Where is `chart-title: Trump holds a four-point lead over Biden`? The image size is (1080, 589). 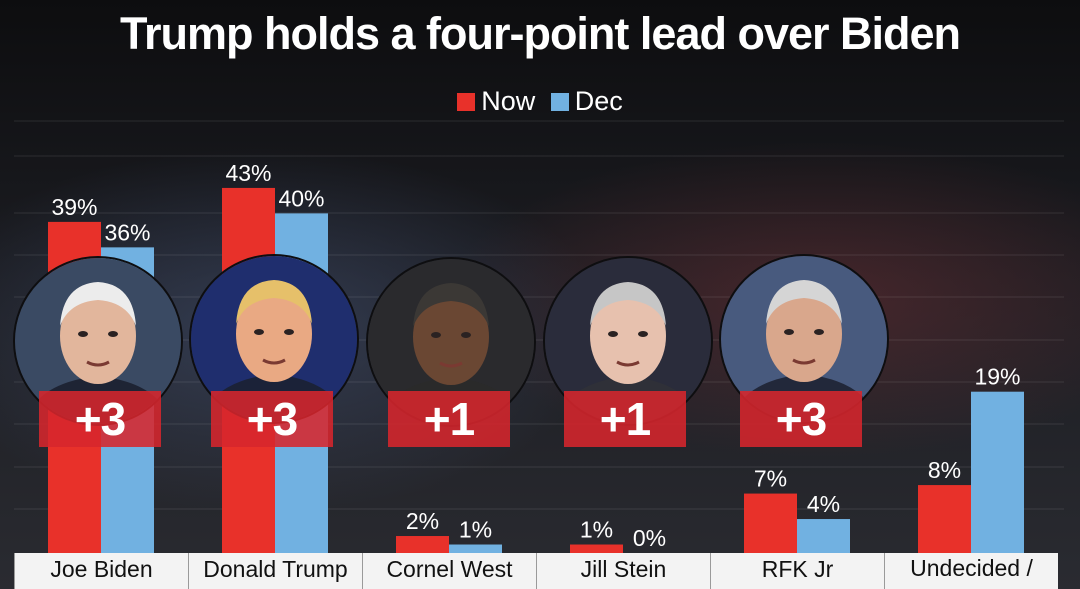 chart-title: Trump holds a four-point lead over Biden is located at coordinates (540, 33).